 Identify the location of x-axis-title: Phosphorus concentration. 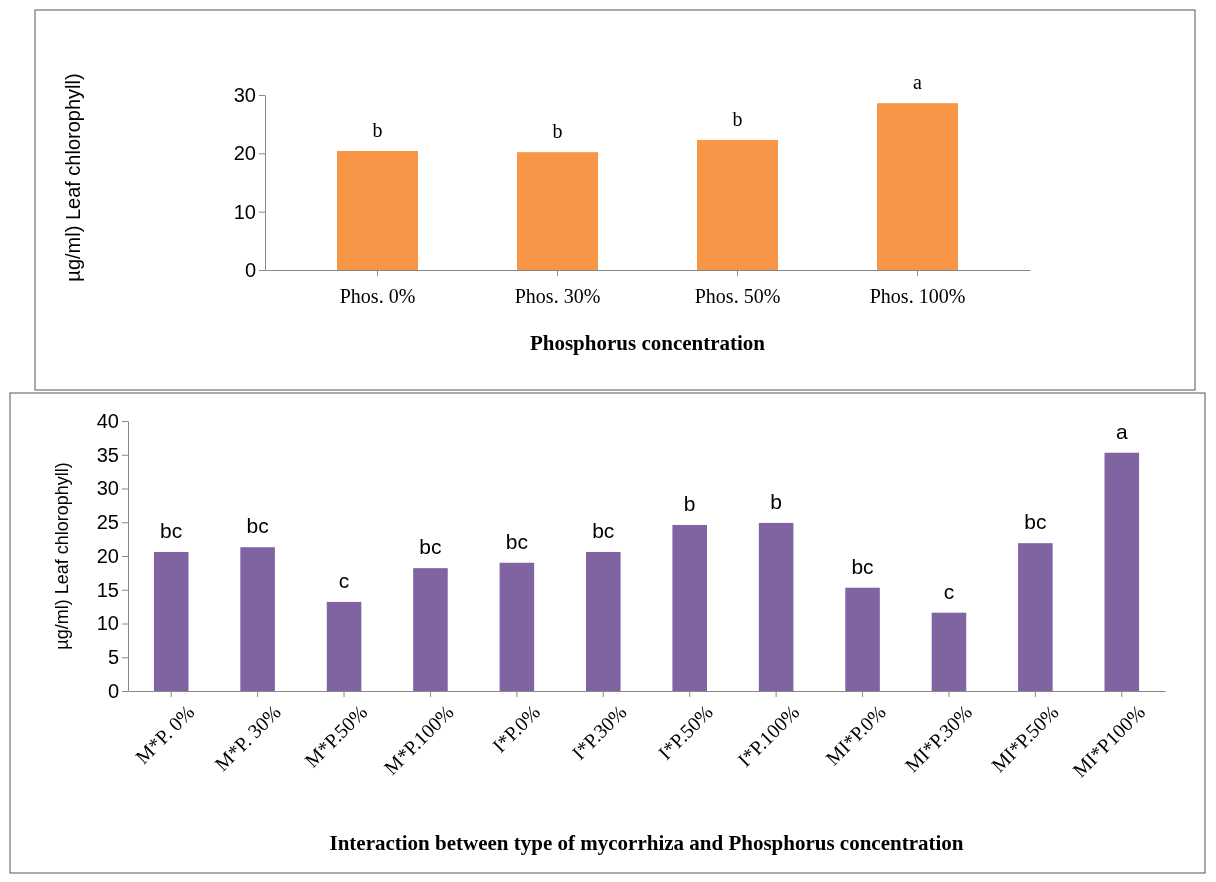
(647, 343).